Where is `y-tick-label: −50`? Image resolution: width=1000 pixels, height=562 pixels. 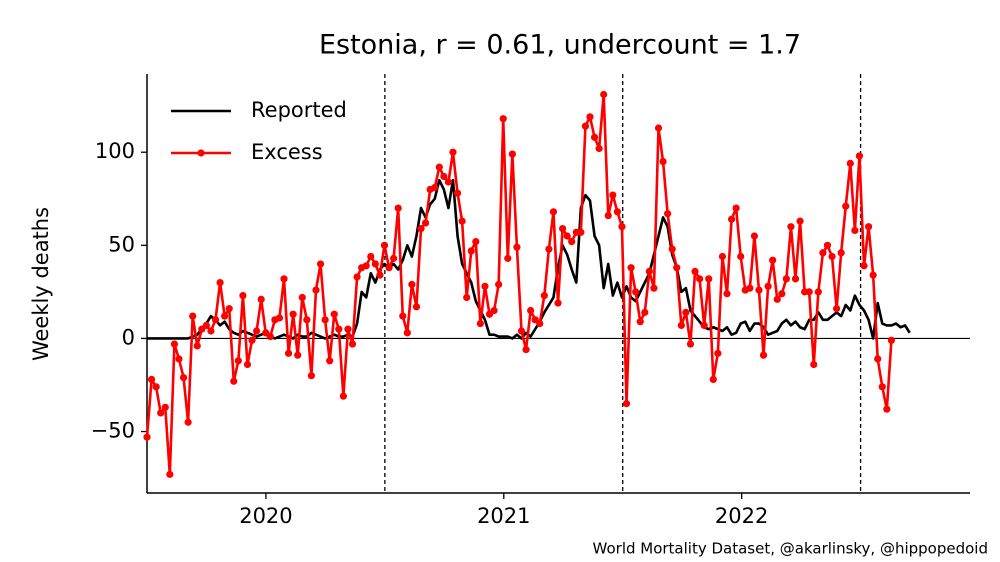
y-tick-label: −50 is located at coordinates (113, 431).